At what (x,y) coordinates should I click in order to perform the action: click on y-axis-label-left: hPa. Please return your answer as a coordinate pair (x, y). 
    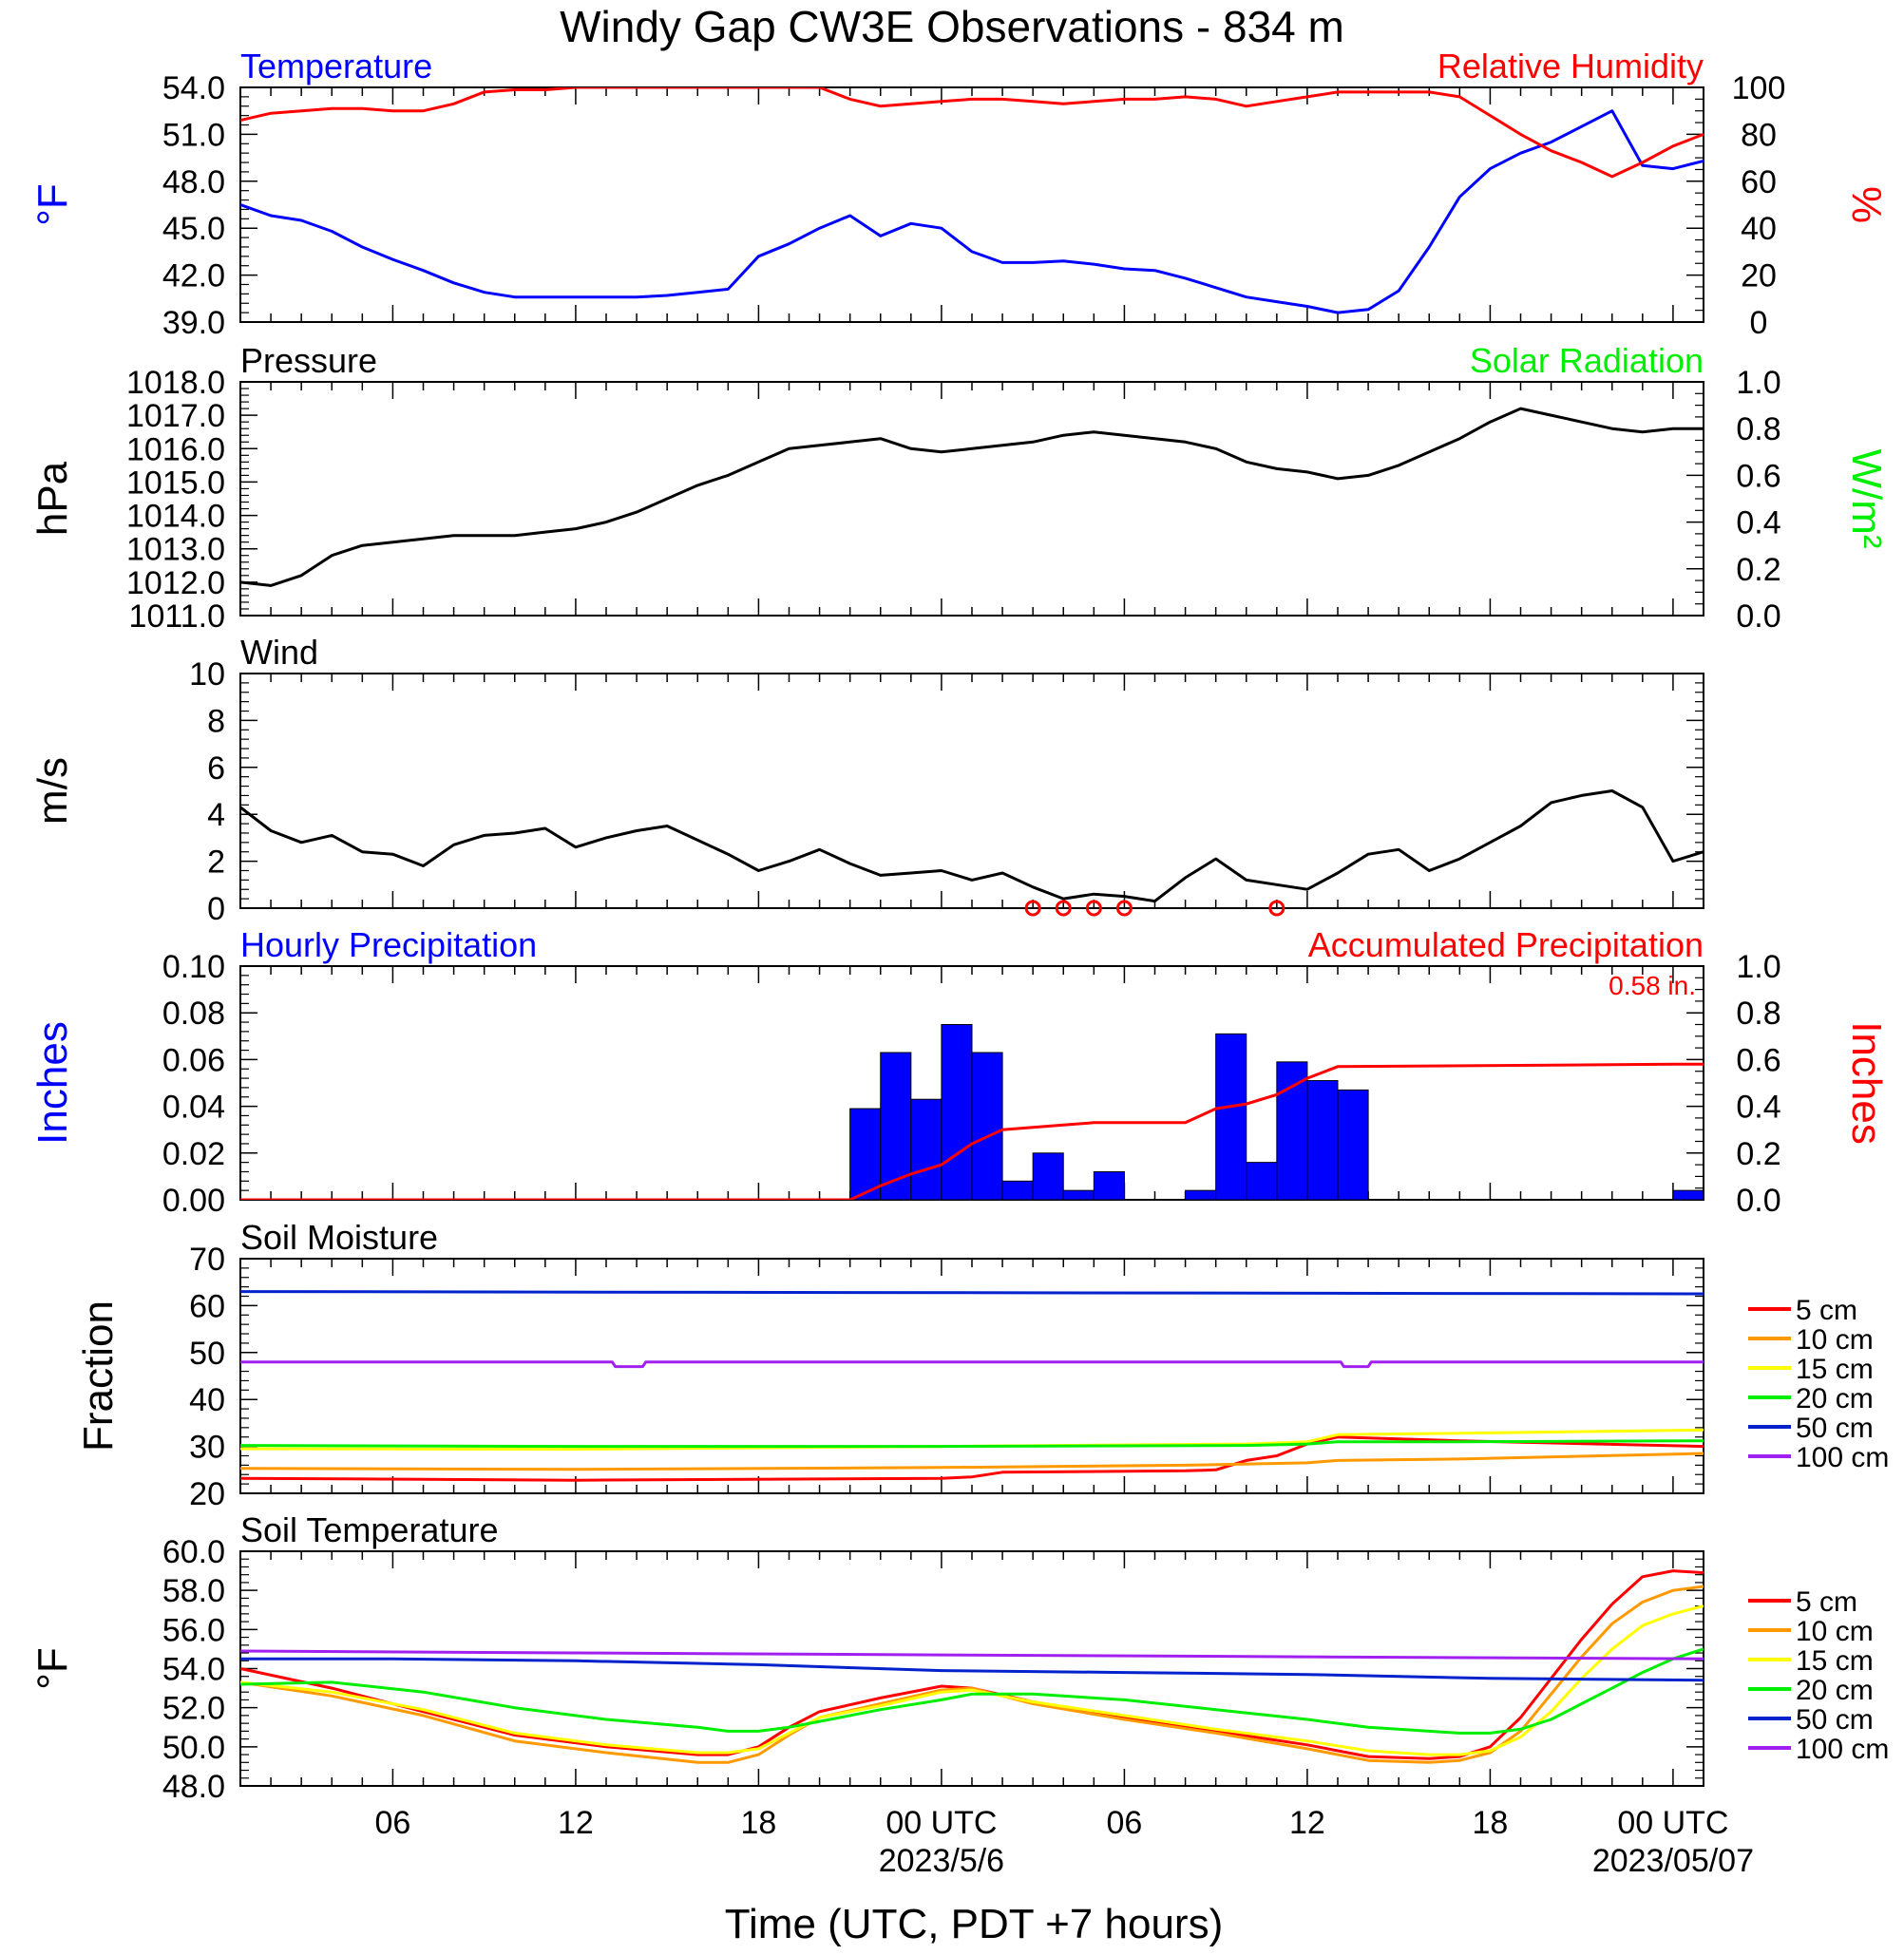
    Looking at the image, I should click on (52, 499).